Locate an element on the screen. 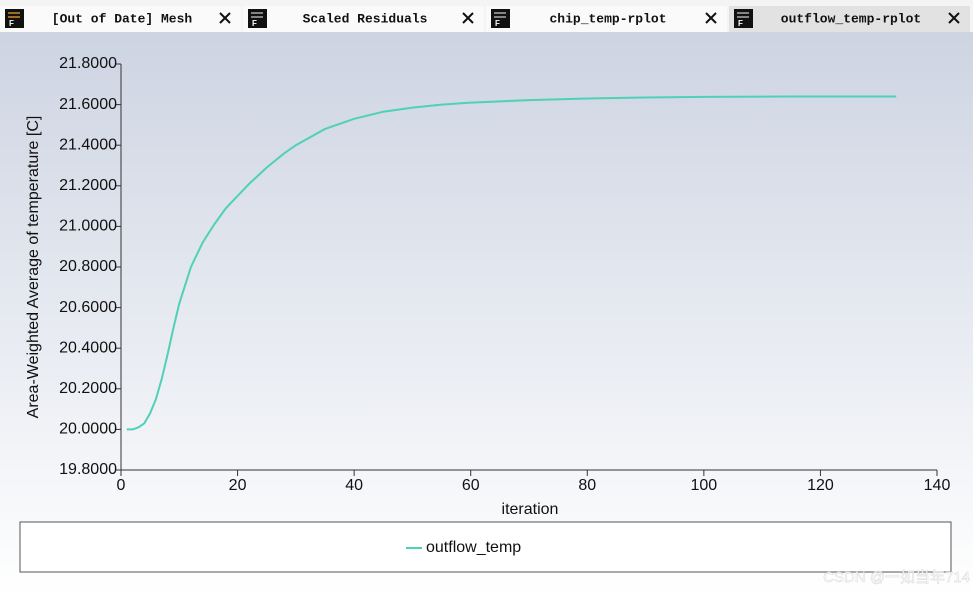 The height and width of the screenshot is (601, 973). y-tick-label: 20.0000 is located at coordinates (88, 429).